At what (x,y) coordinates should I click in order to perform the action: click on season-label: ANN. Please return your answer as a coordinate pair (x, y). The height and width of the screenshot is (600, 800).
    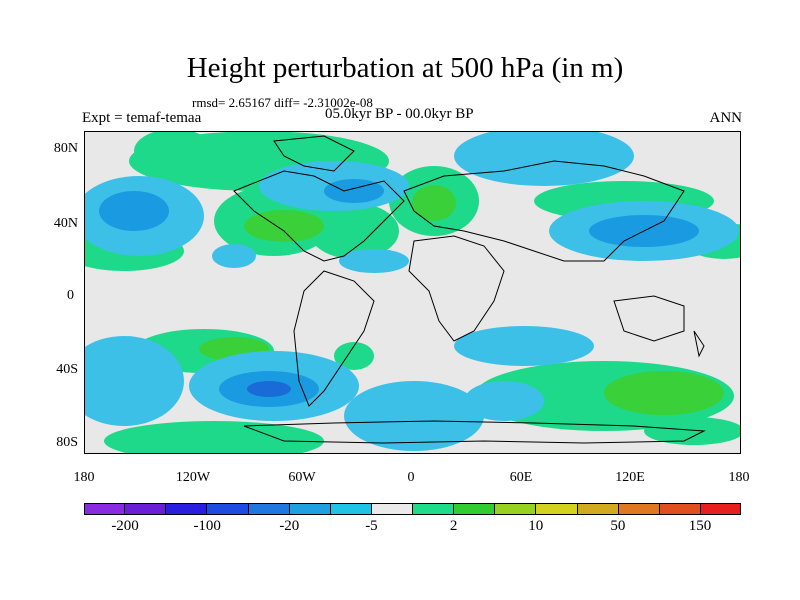
    Looking at the image, I should click on (726, 118).